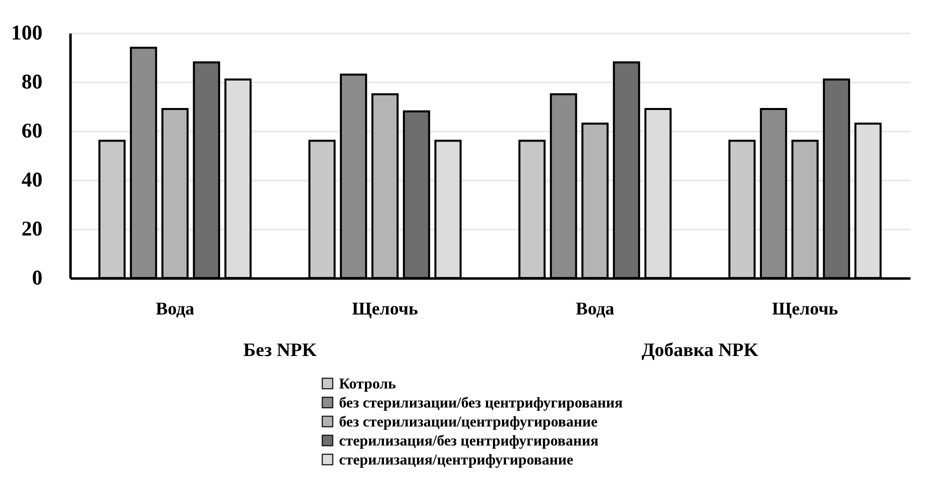 This screenshot has width=929, height=488. I want to click on y-tick-label: 60, so click(32, 130).